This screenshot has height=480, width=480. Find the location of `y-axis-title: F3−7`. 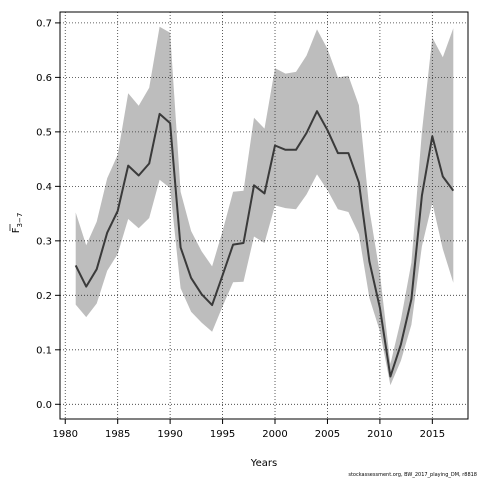

y-axis-title: F3−7 is located at coordinates (16, 223).